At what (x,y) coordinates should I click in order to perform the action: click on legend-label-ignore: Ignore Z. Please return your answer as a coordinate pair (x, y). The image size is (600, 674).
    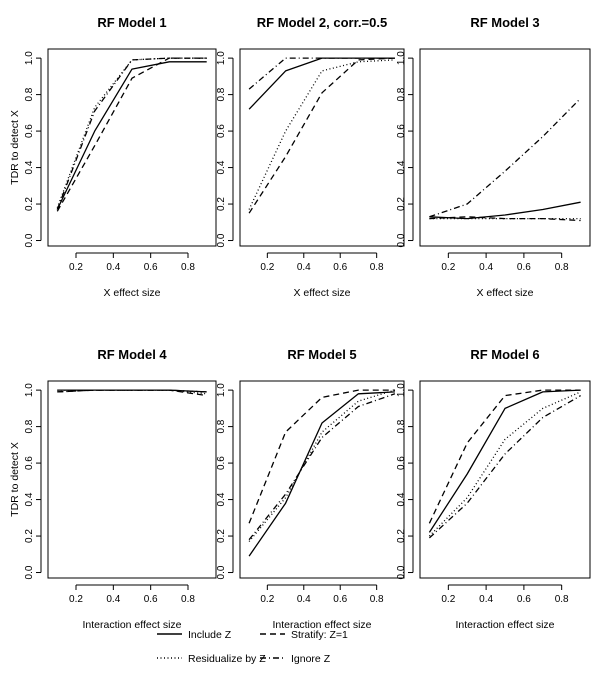
    Looking at the image, I should click on (311, 659).